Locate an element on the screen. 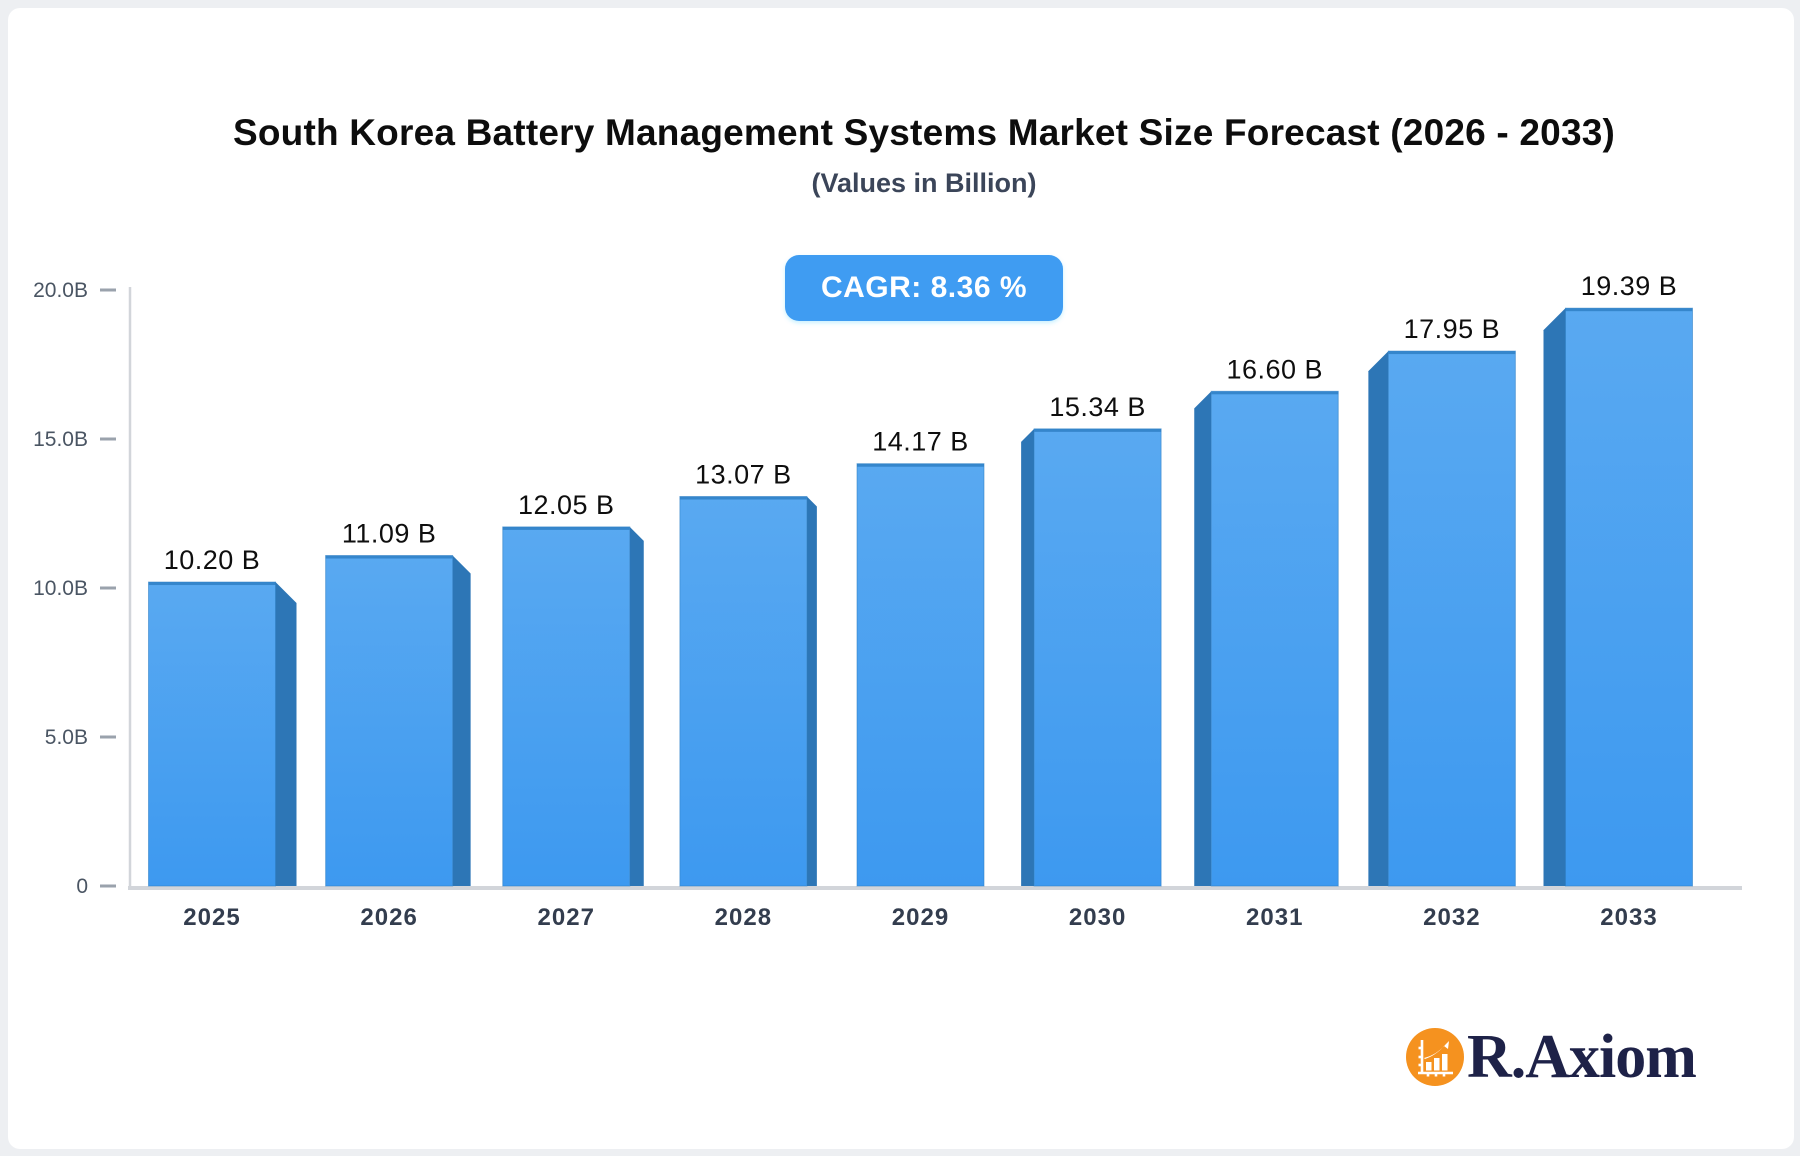  brand-logo: R.Axiom is located at coordinates (1551, 1057).